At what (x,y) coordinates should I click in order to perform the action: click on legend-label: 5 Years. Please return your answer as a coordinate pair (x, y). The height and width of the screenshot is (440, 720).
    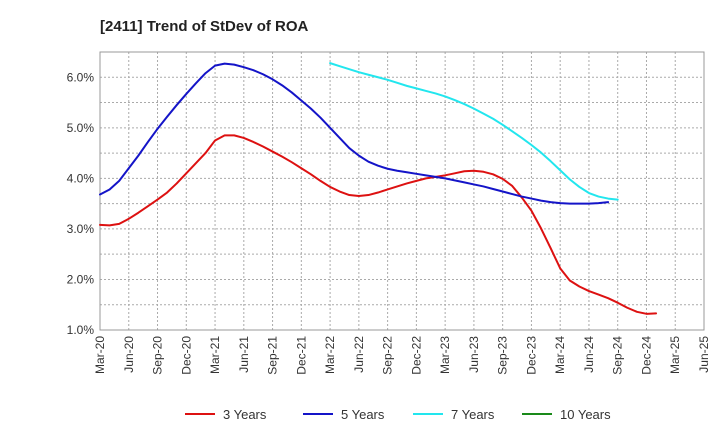
    Looking at the image, I should click on (363, 414).